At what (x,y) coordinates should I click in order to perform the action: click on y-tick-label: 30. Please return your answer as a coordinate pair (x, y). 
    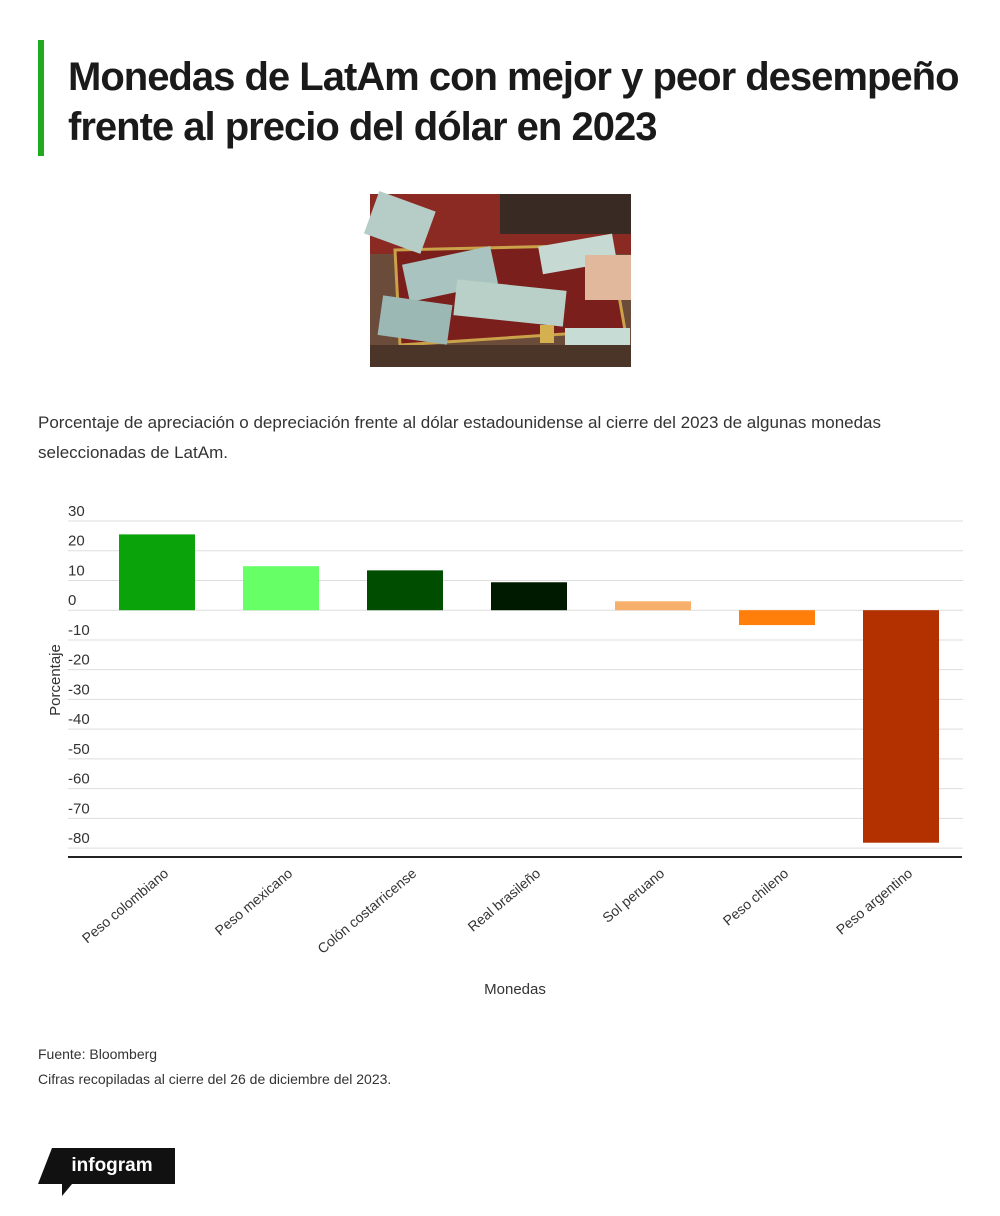
    Looking at the image, I should click on (76, 511).